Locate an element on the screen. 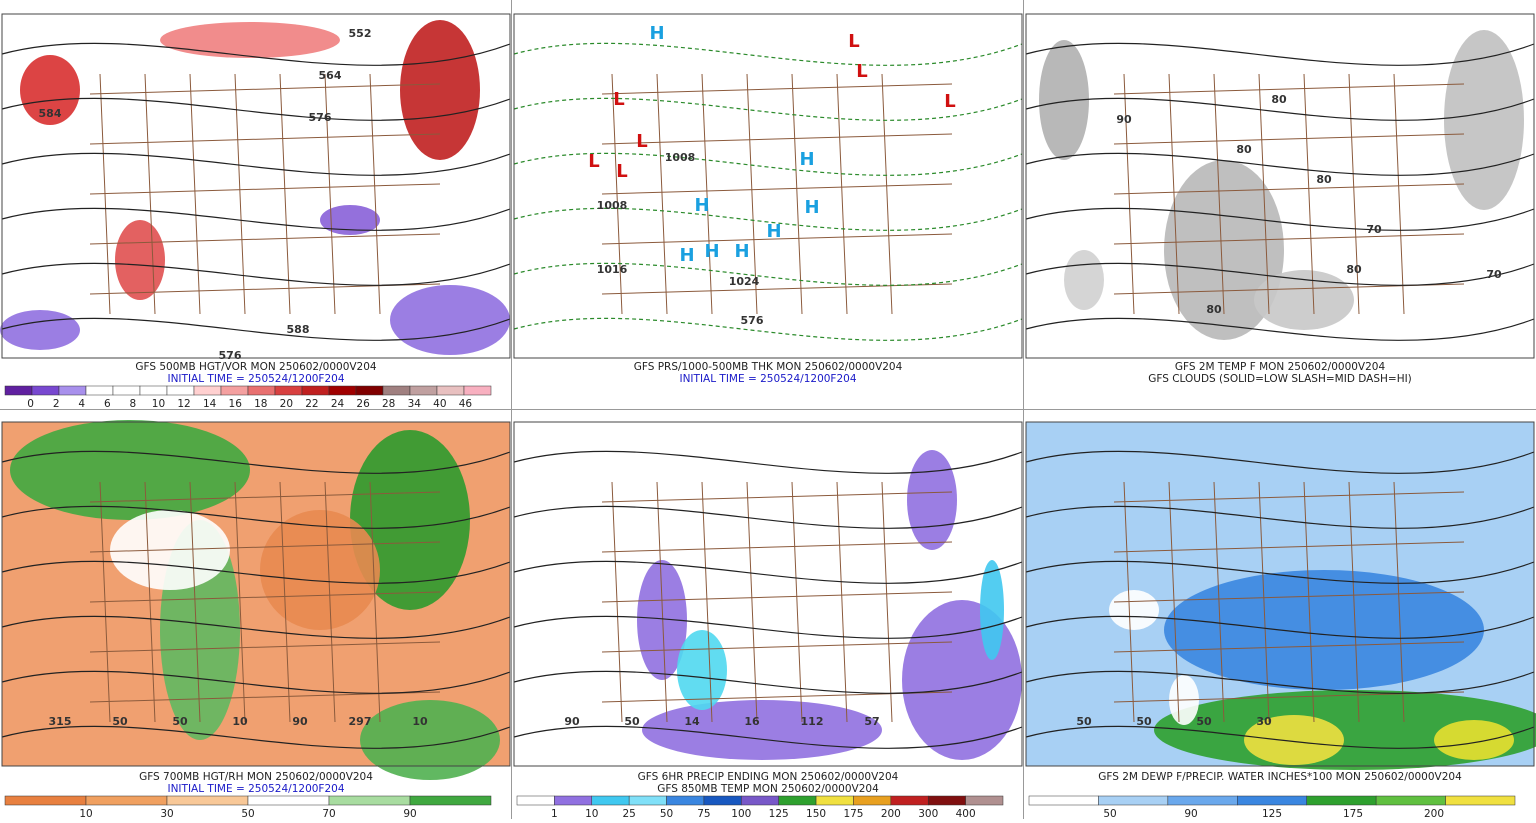  colorbar-label: 24 is located at coordinates (338, 404).